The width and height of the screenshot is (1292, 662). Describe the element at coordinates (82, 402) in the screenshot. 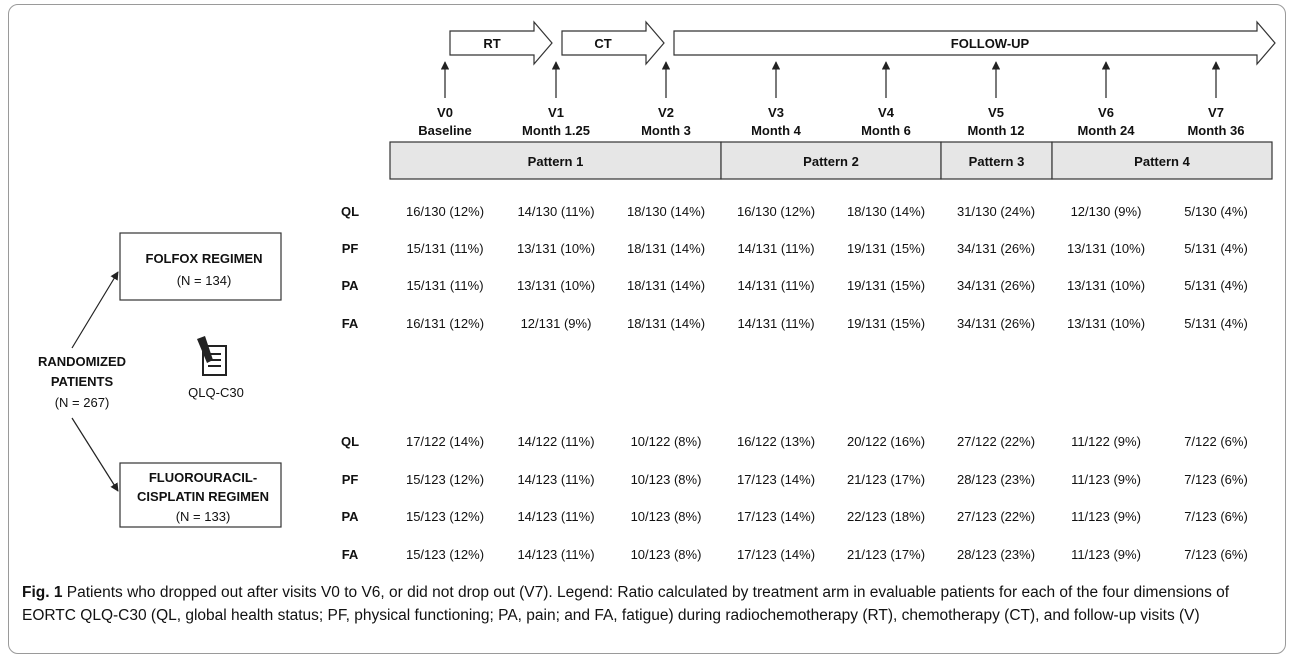

I see `randomized-count: (N = 267)` at that location.